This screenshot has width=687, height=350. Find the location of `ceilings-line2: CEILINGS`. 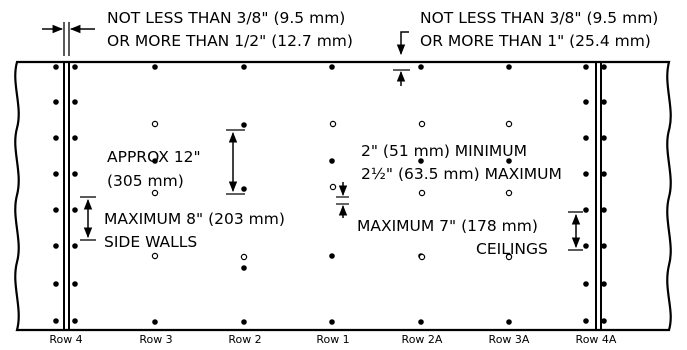

ceilings-line2: CEILINGS is located at coordinates (512, 249).